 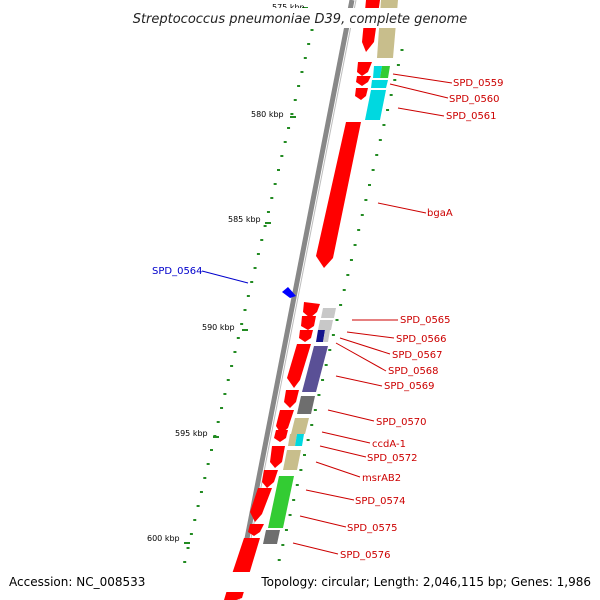 I want to click on tick-label-580: 580 kbp, so click(x=267, y=114).